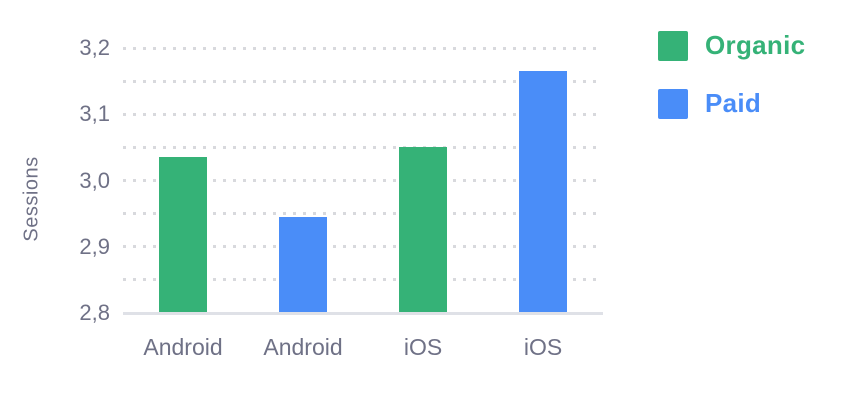  What do you see at coordinates (363, 313) in the screenshot?
I see `x-axis-line` at bounding box center [363, 313].